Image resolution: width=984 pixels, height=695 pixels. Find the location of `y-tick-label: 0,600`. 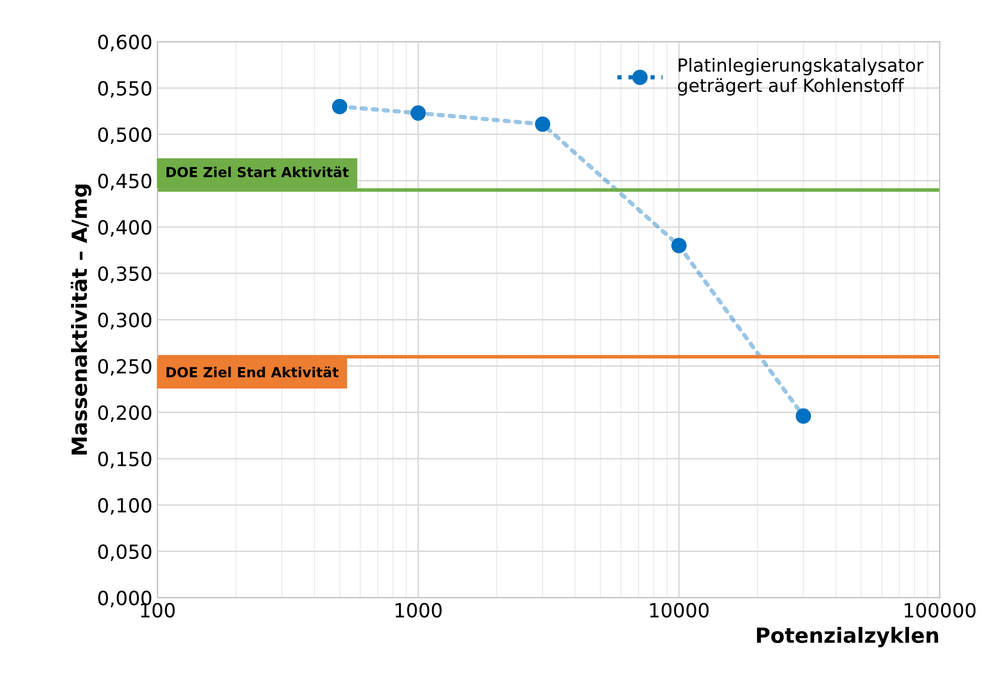

y-tick-label: 0,600 is located at coordinates (125, 43).